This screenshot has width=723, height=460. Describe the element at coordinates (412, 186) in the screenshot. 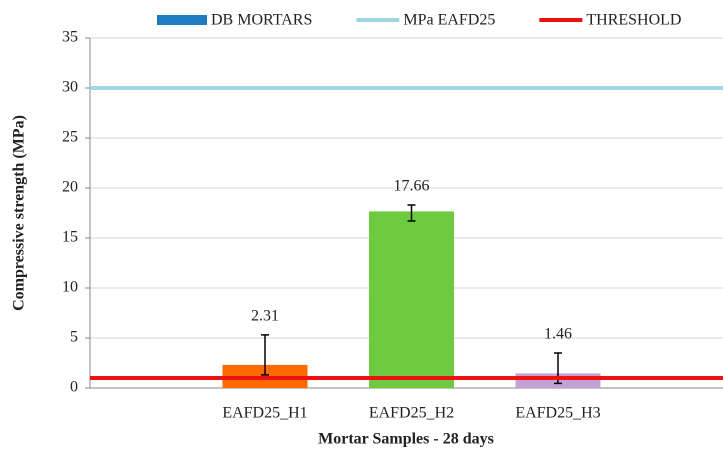

I see `data-label: 17.66` at that location.